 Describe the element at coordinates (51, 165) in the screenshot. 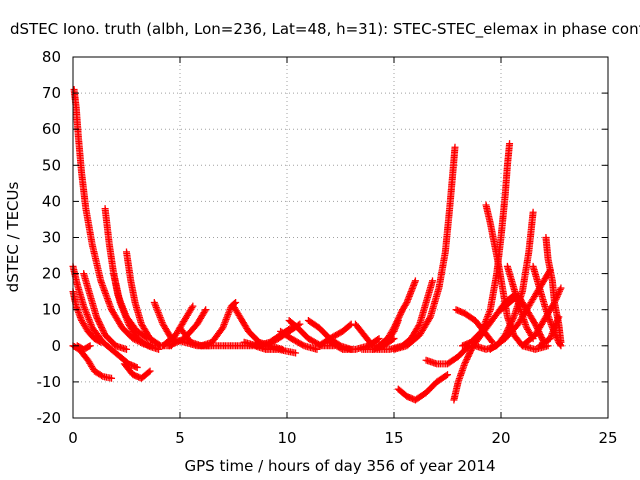

I see `y-tick-label: 50` at that location.